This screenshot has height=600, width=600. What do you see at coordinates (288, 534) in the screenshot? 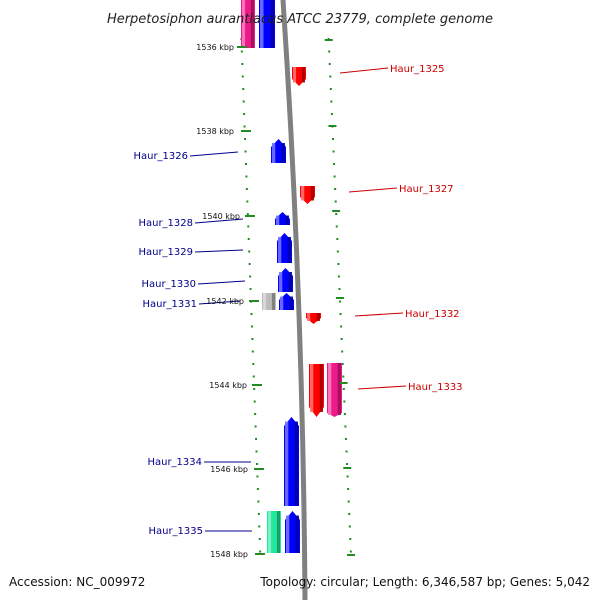
I see `gene-haur_1335-highlight` at bounding box center [288, 534].